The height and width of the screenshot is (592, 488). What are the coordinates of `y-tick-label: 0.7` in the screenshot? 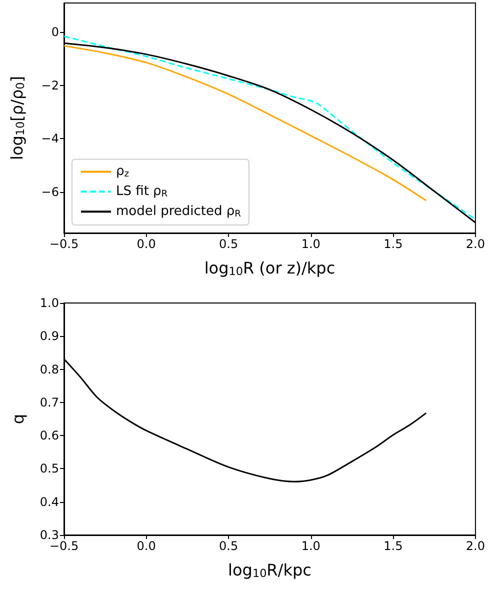 It's located at (49, 402).